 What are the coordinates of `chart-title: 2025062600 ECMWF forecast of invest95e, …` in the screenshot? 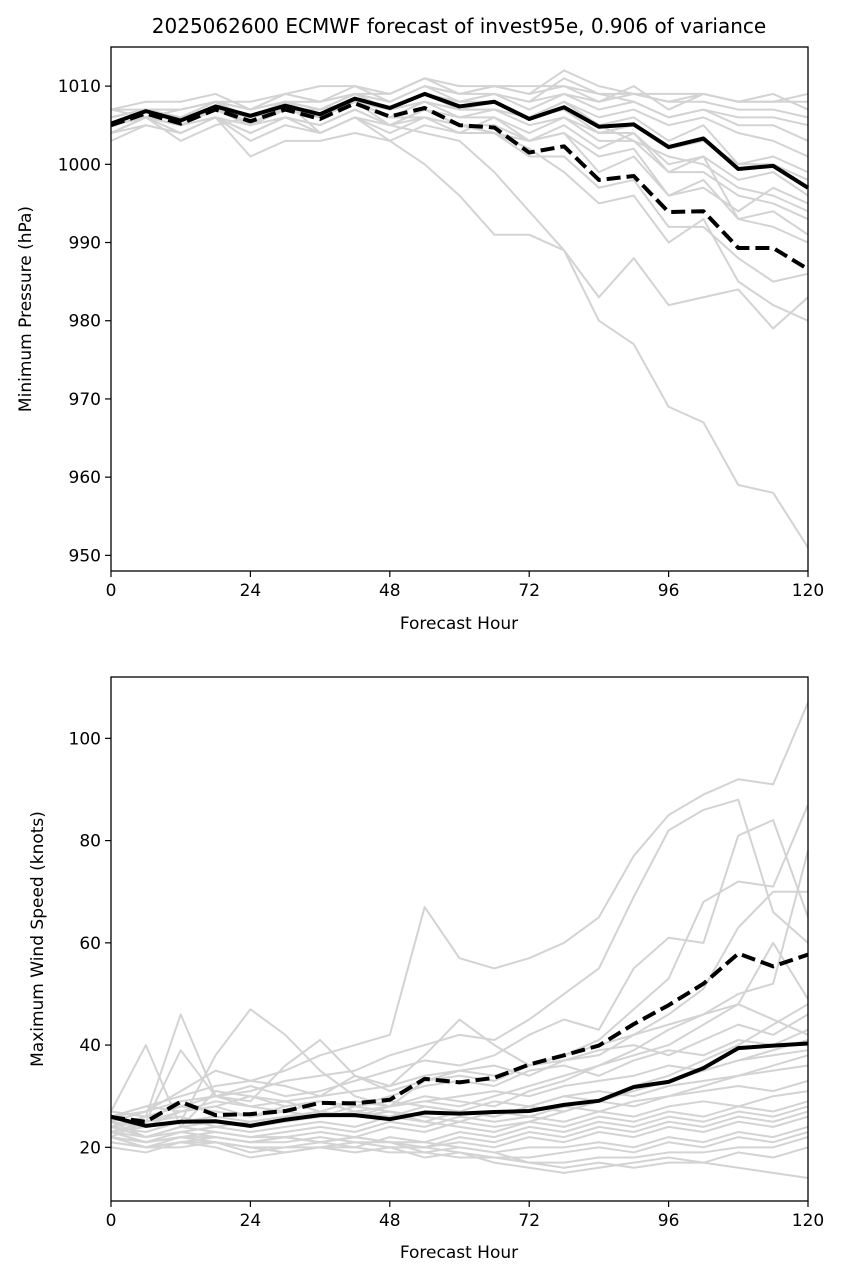 It's located at (459, 26).